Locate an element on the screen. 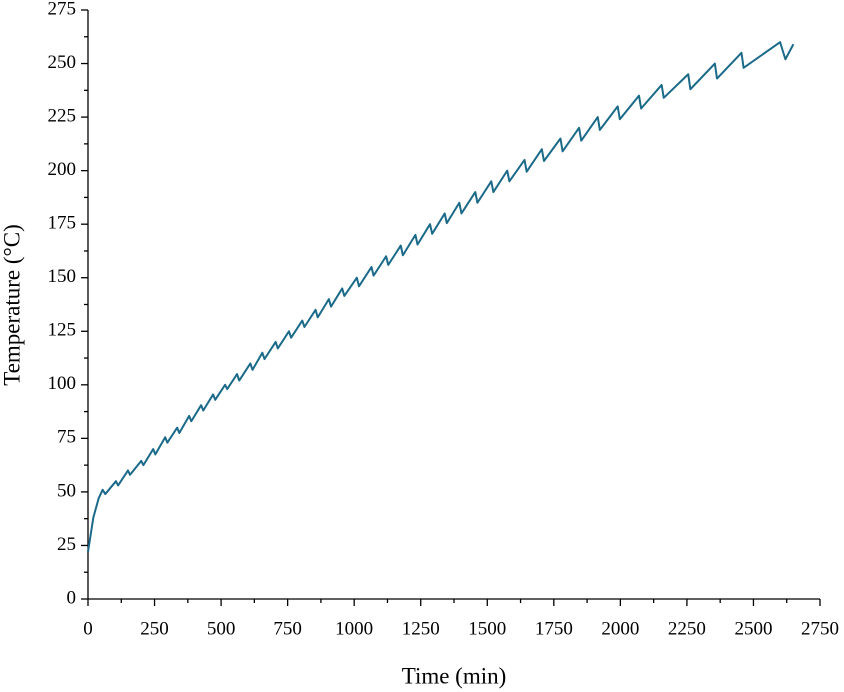  y-tick-label: 0 is located at coordinates (72, 597).